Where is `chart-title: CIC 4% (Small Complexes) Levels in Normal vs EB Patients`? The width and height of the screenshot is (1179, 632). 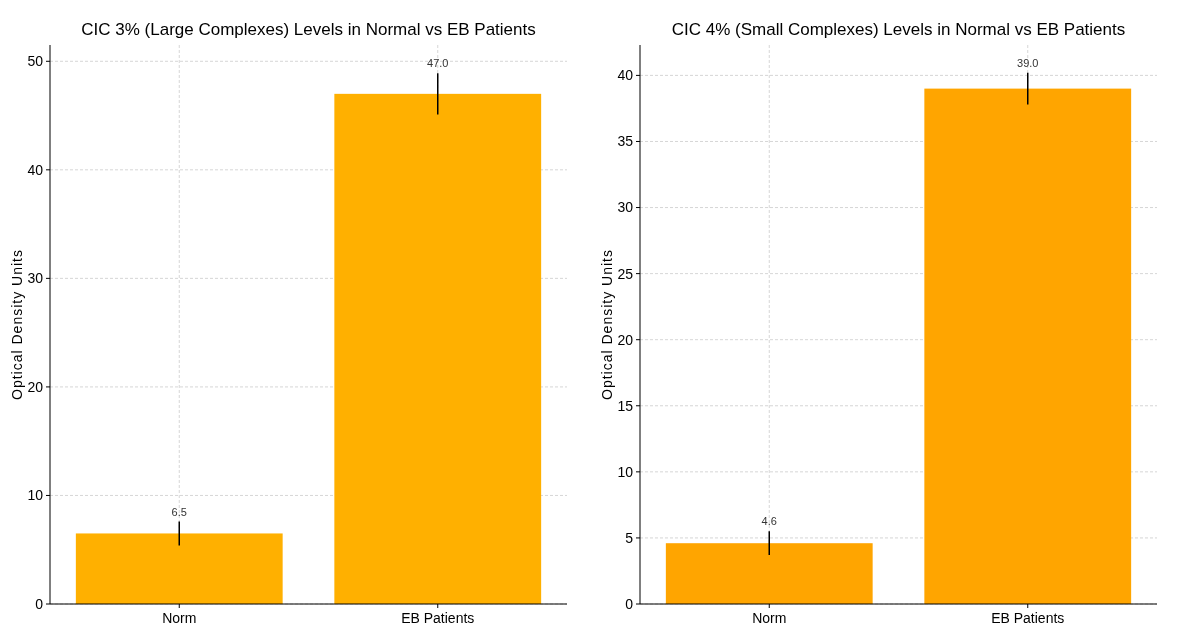 chart-title: CIC 4% (Small Complexes) Levels in Normal vs EB Patients is located at coordinates (898, 29).